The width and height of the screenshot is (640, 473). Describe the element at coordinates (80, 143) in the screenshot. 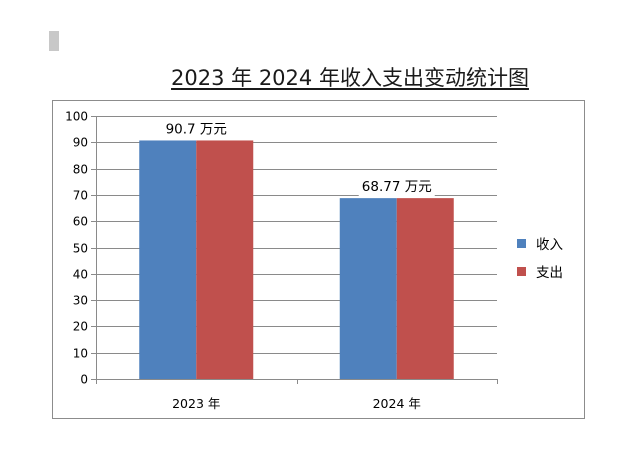

I see `y-tick-label: 90` at that location.